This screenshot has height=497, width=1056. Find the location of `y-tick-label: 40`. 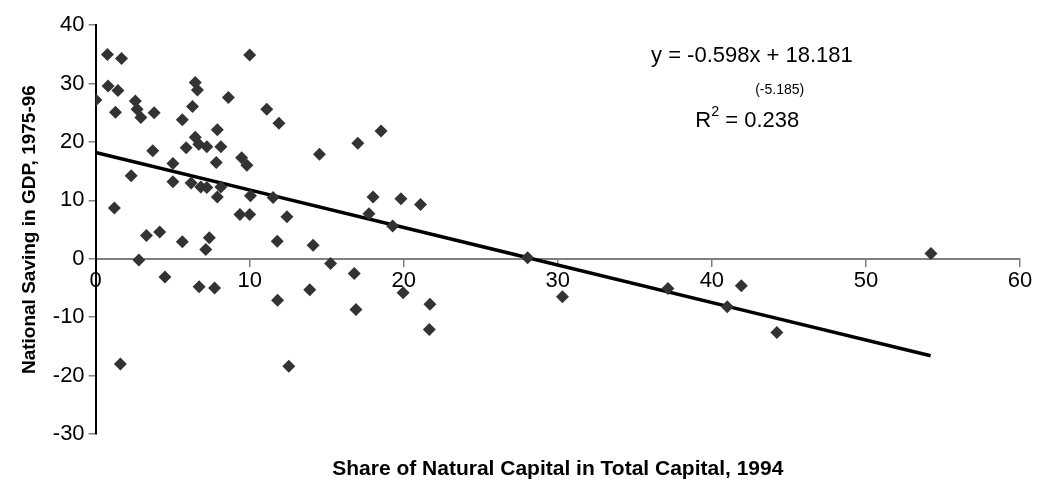

y-tick-label: 40 is located at coordinates (72, 24).